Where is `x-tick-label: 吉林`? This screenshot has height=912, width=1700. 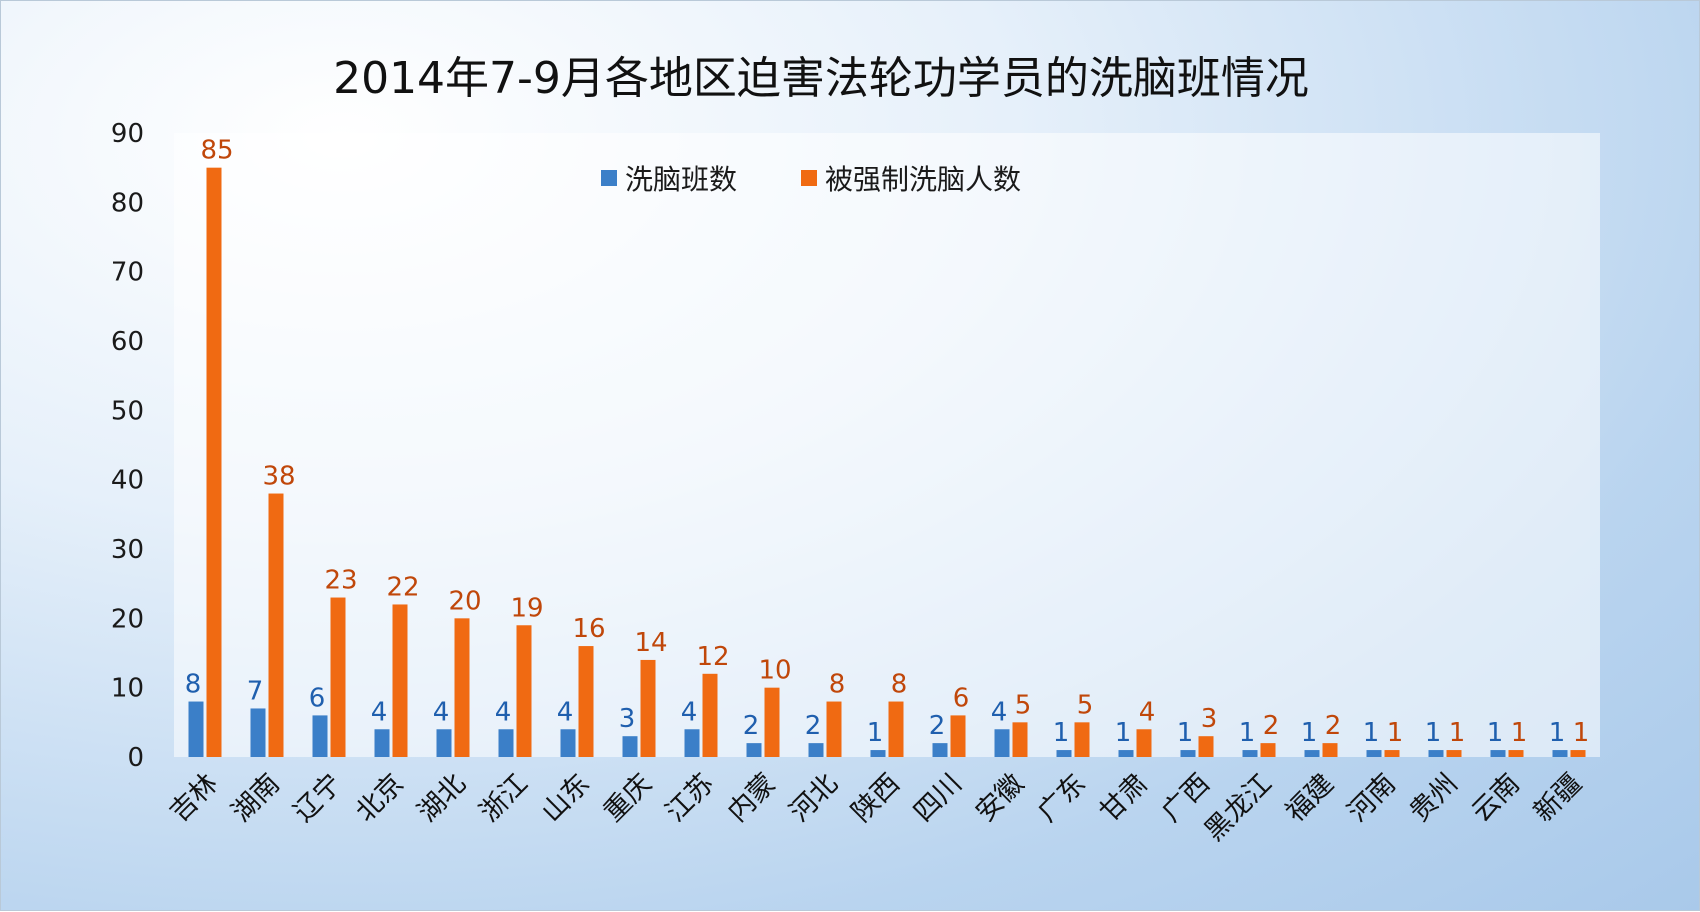 x-tick-label: 吉林 is located at coordinates (194, 798).